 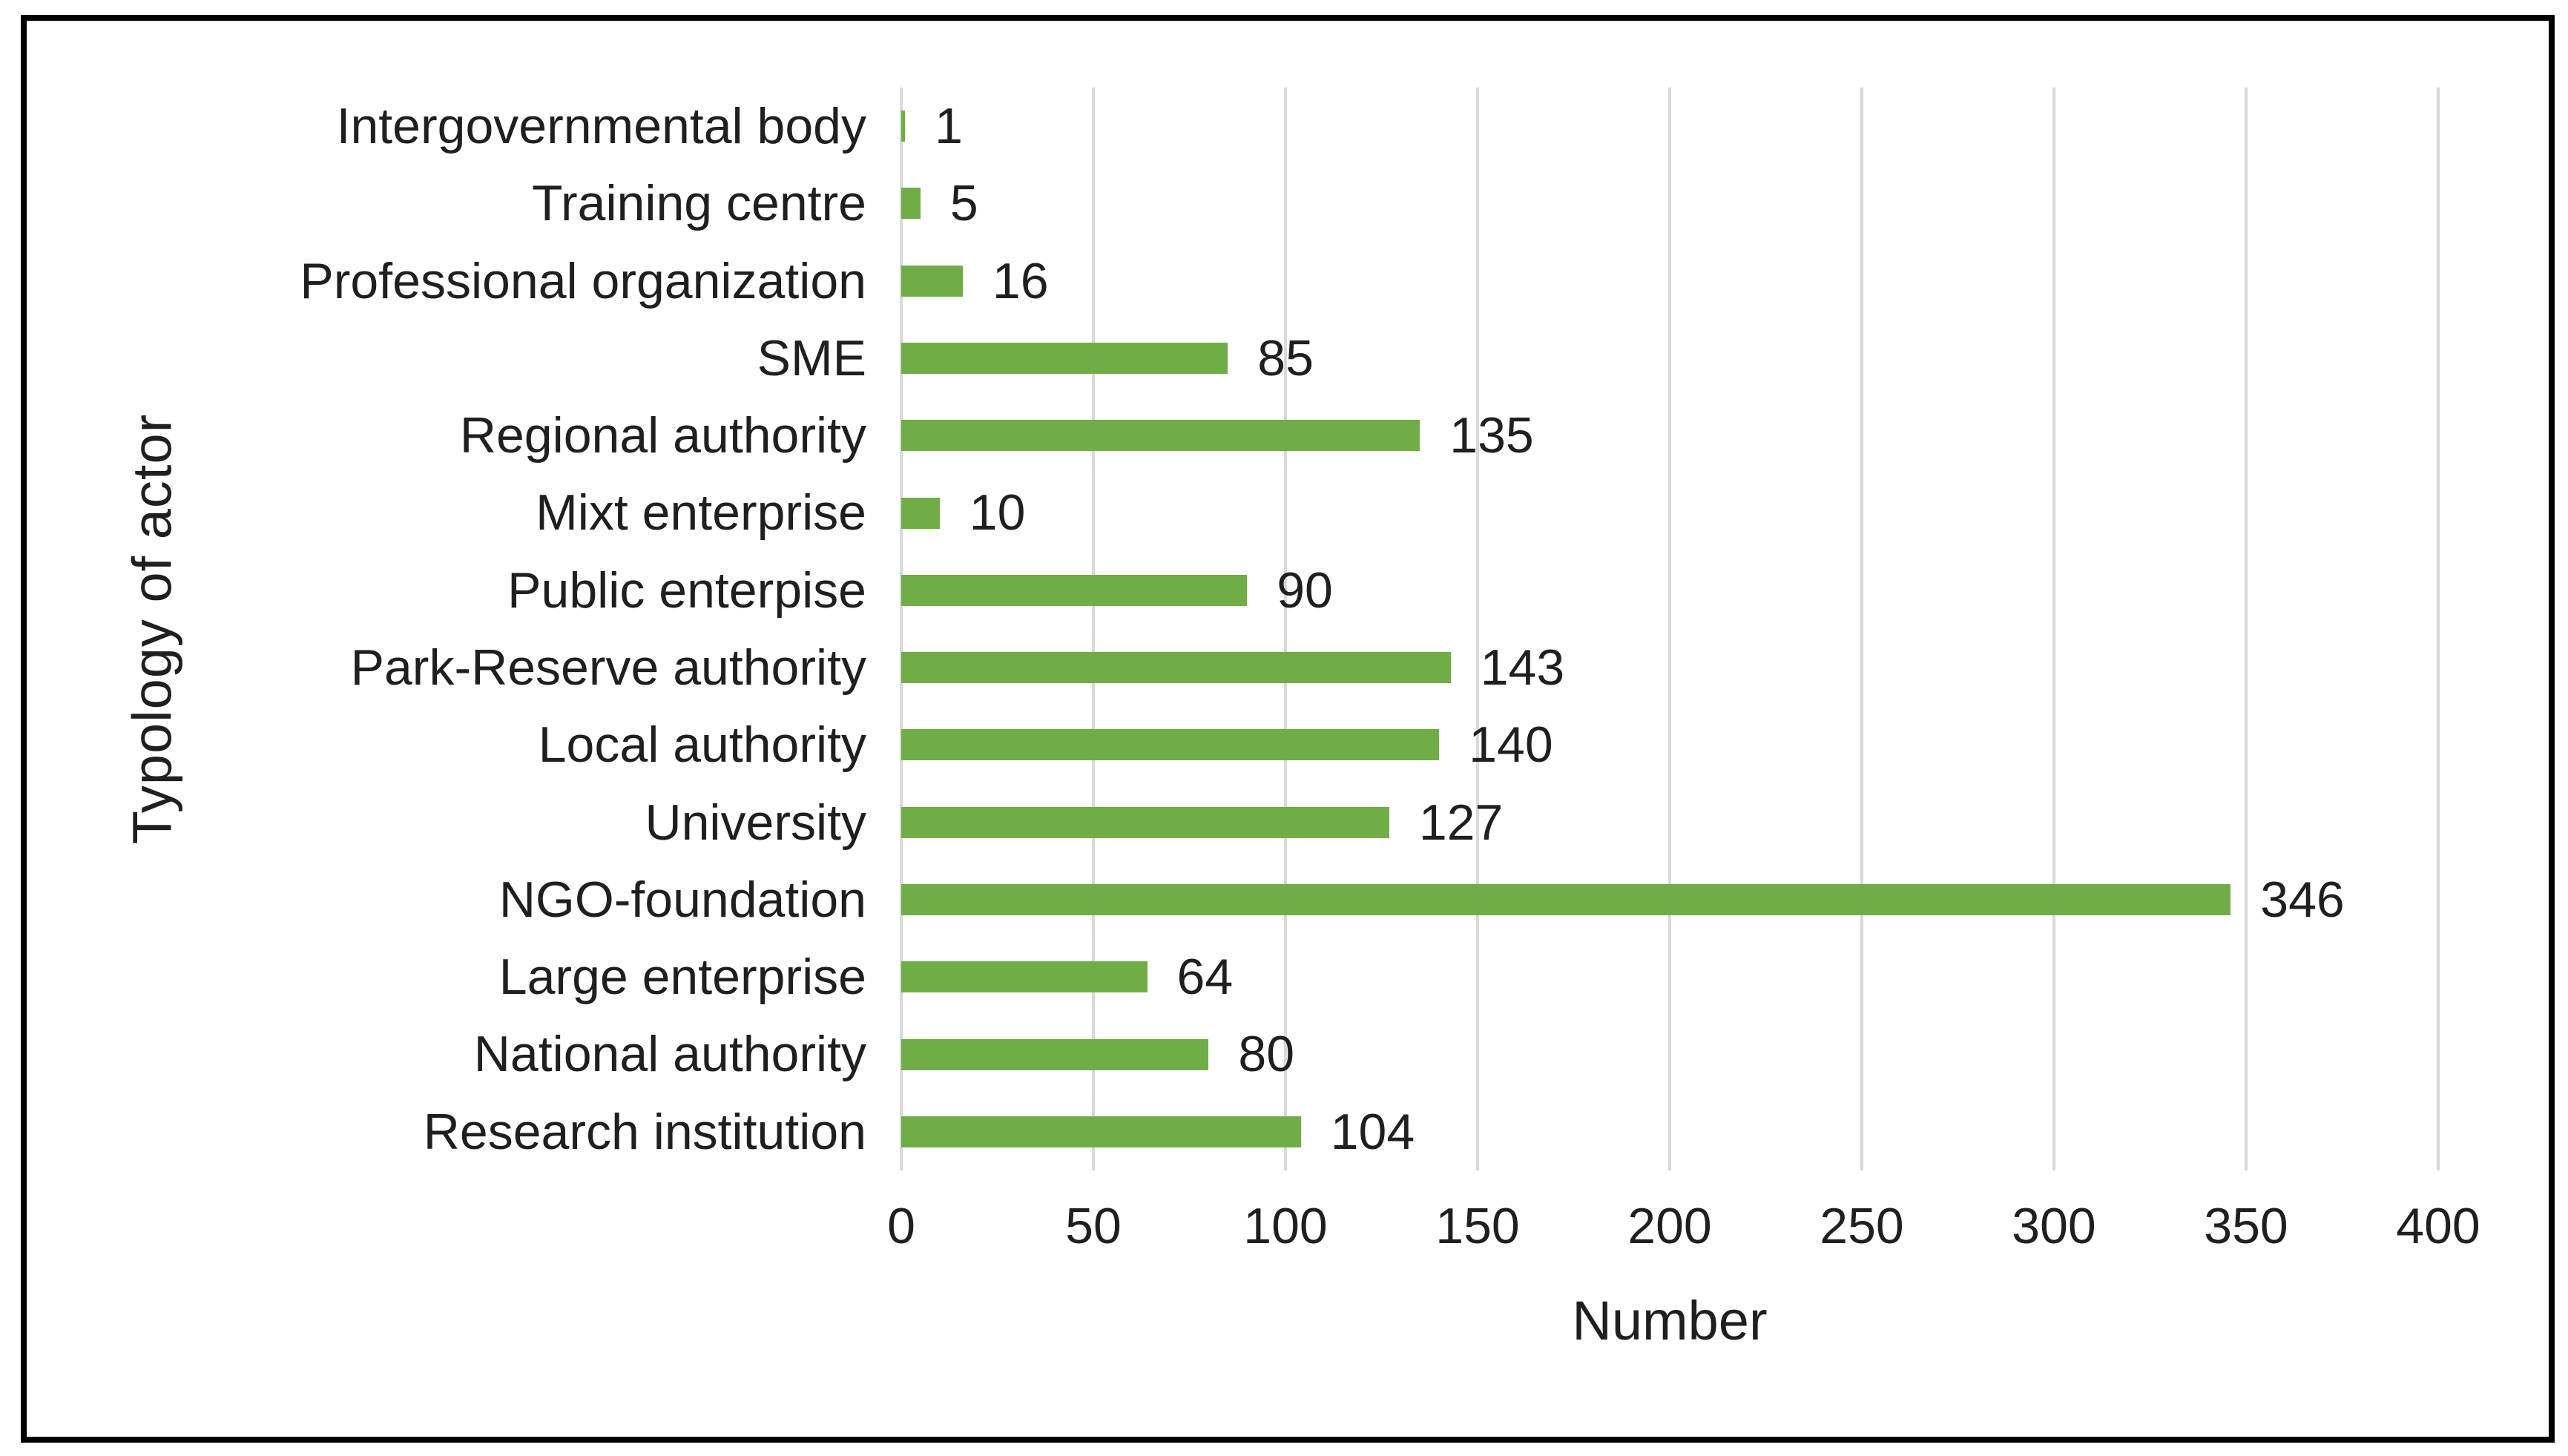 I want to click on category-label: NGO-foundation, so click(x=682, y=899).